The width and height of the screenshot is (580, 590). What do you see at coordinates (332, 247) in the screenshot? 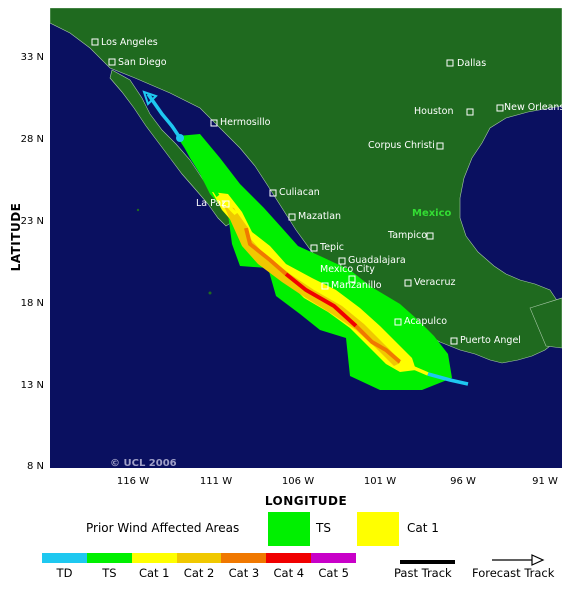
I see `city-label: Tepic` at bounding box center [332, 247].